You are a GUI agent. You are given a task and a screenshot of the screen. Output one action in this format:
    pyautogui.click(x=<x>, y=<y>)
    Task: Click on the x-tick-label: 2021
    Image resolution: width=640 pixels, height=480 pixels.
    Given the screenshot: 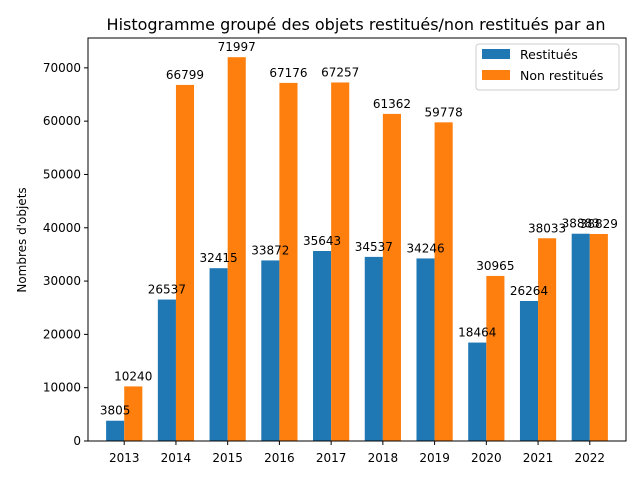 What is the action you would take?
    pyautogui.click(x=538, y=458)
    